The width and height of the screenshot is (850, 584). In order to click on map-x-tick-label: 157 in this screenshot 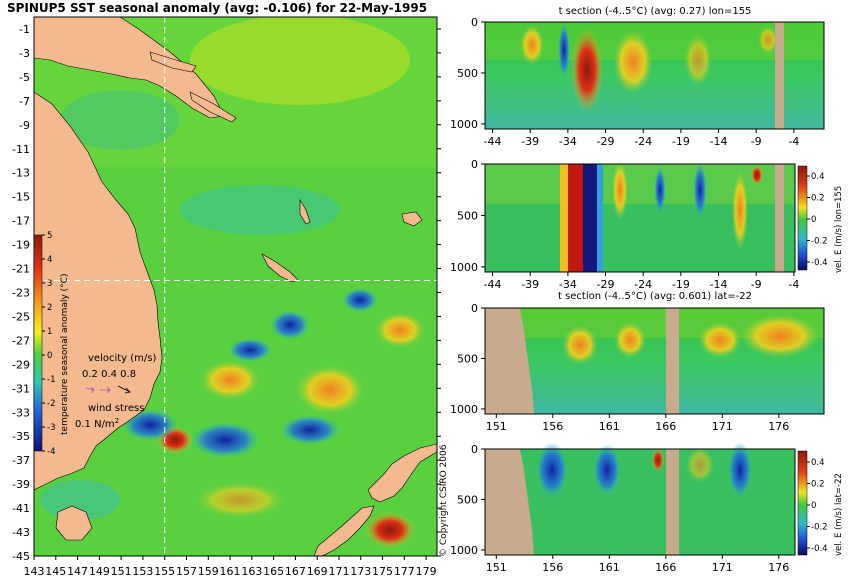, I will do `click(186, 571)`.